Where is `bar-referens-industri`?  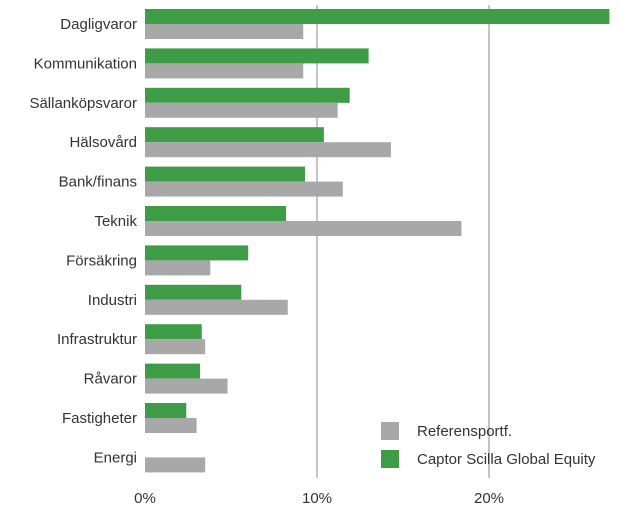
bar-referens-industri is located at coordinates (216, 307).